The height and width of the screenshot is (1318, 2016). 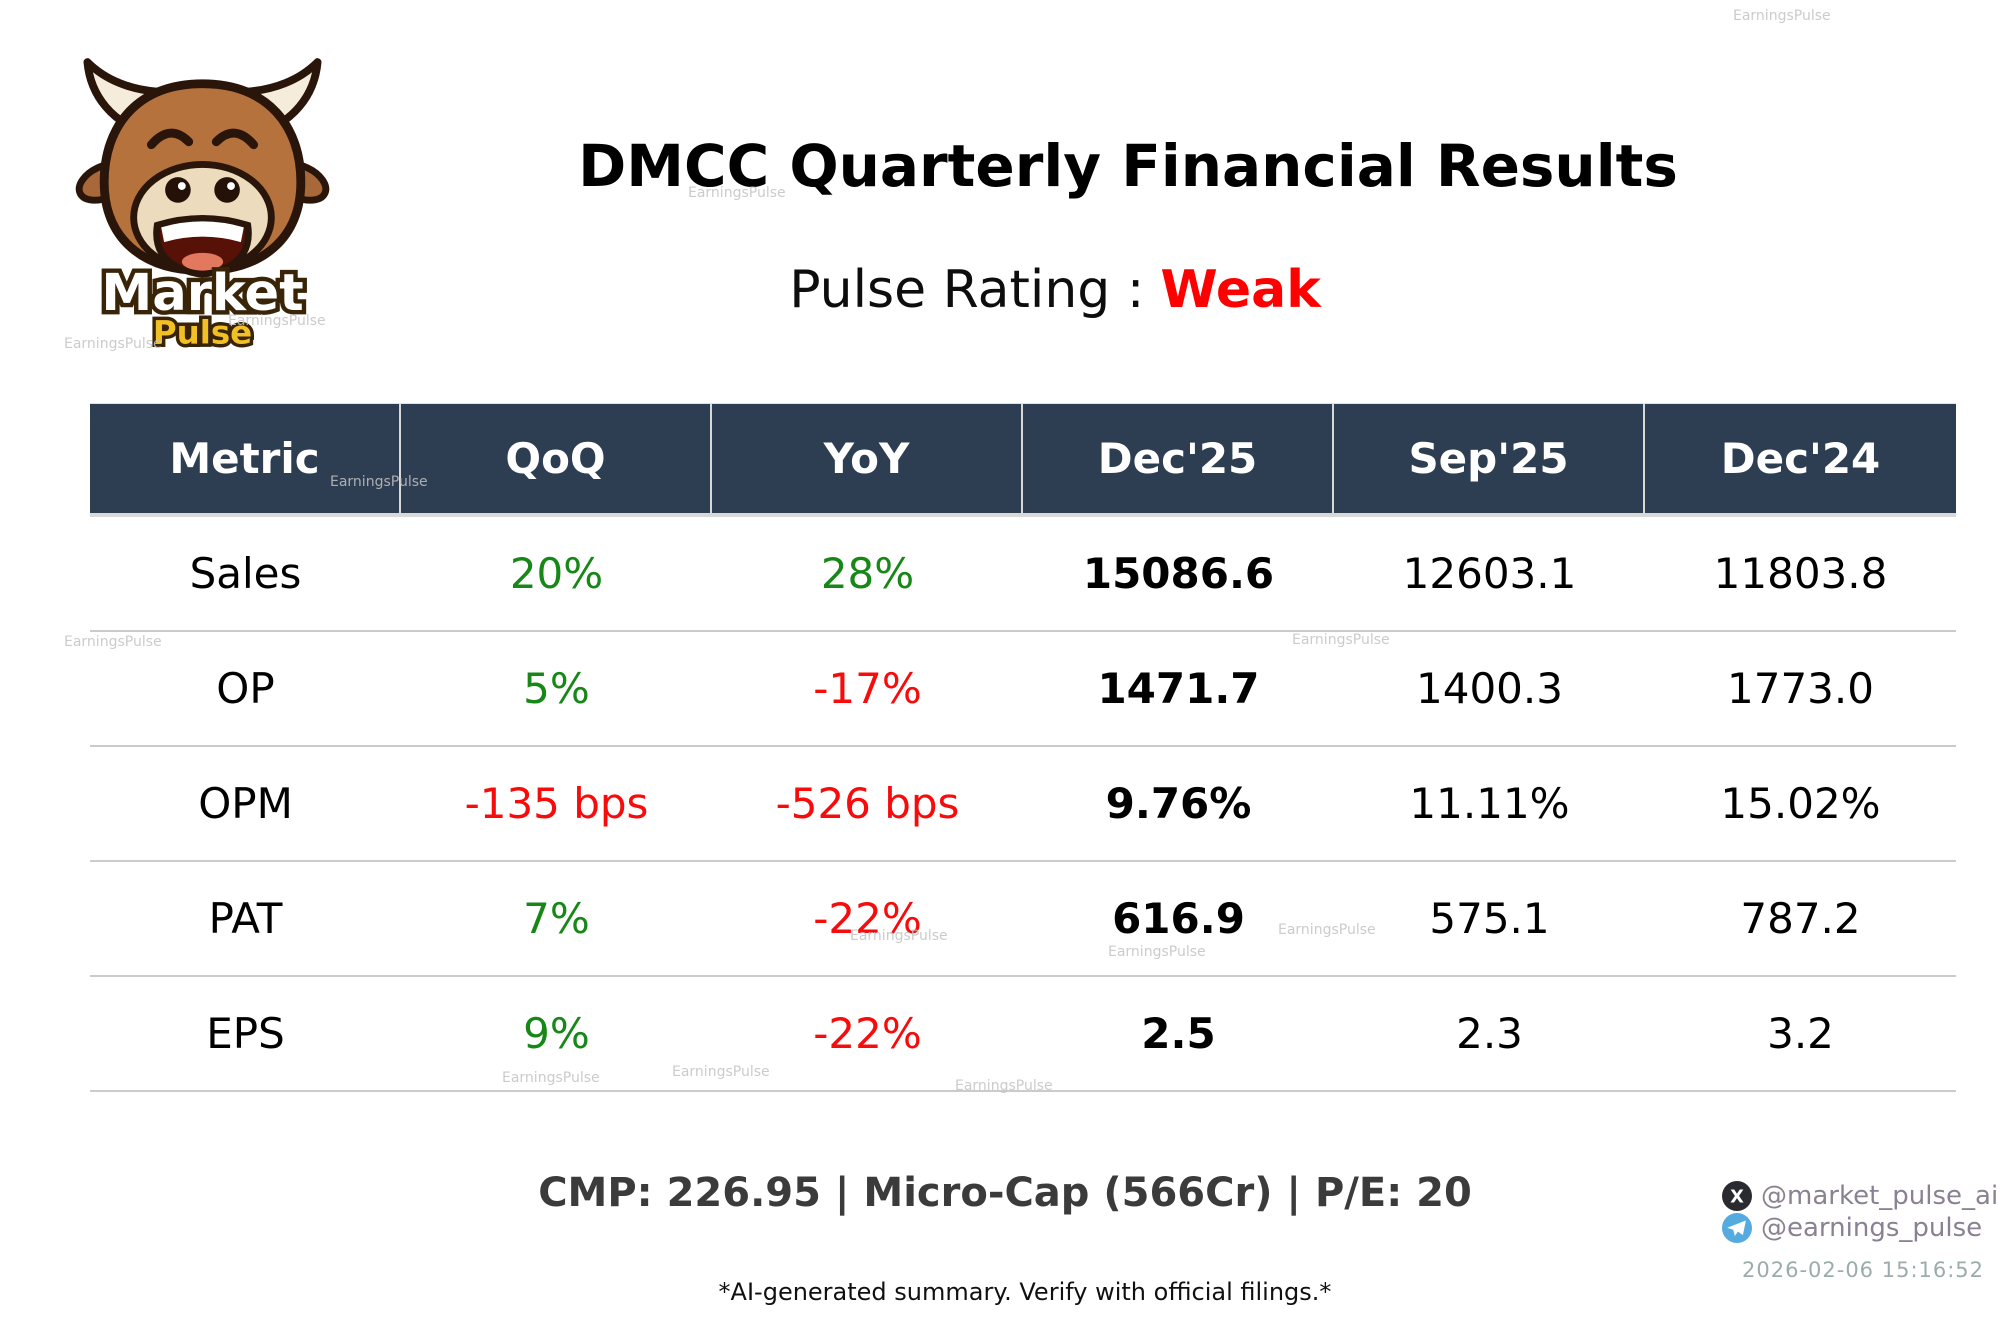 What do you see at coordinates (1489, 803) in the screenshot?
I see `sep25-value: 11.11%` at bounding box center [1489, 803].